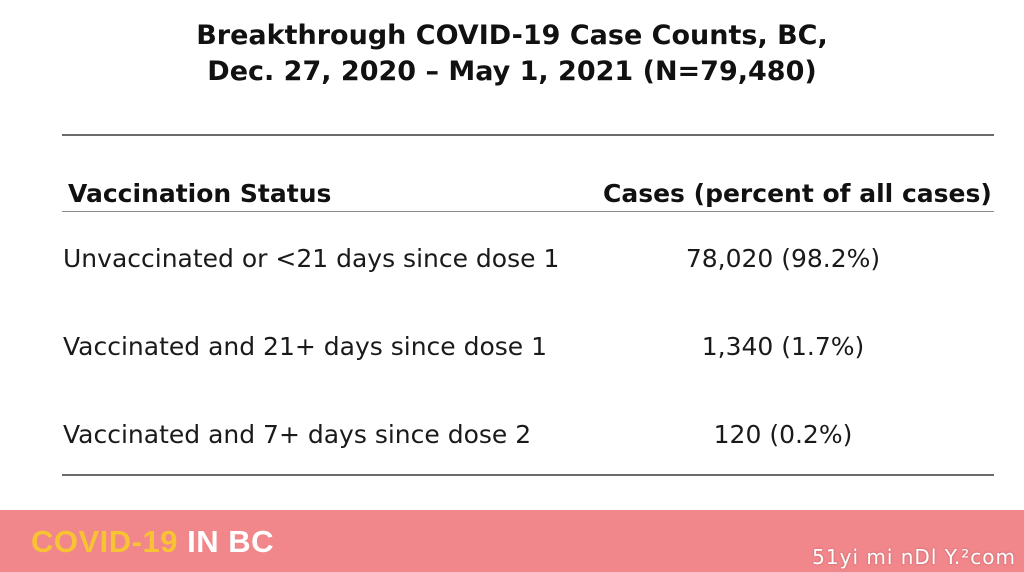 This screenshot has width=1024, height=572. I want to click on watermark-text: 51yi mi nDl Y.²com, so click(914, 557).